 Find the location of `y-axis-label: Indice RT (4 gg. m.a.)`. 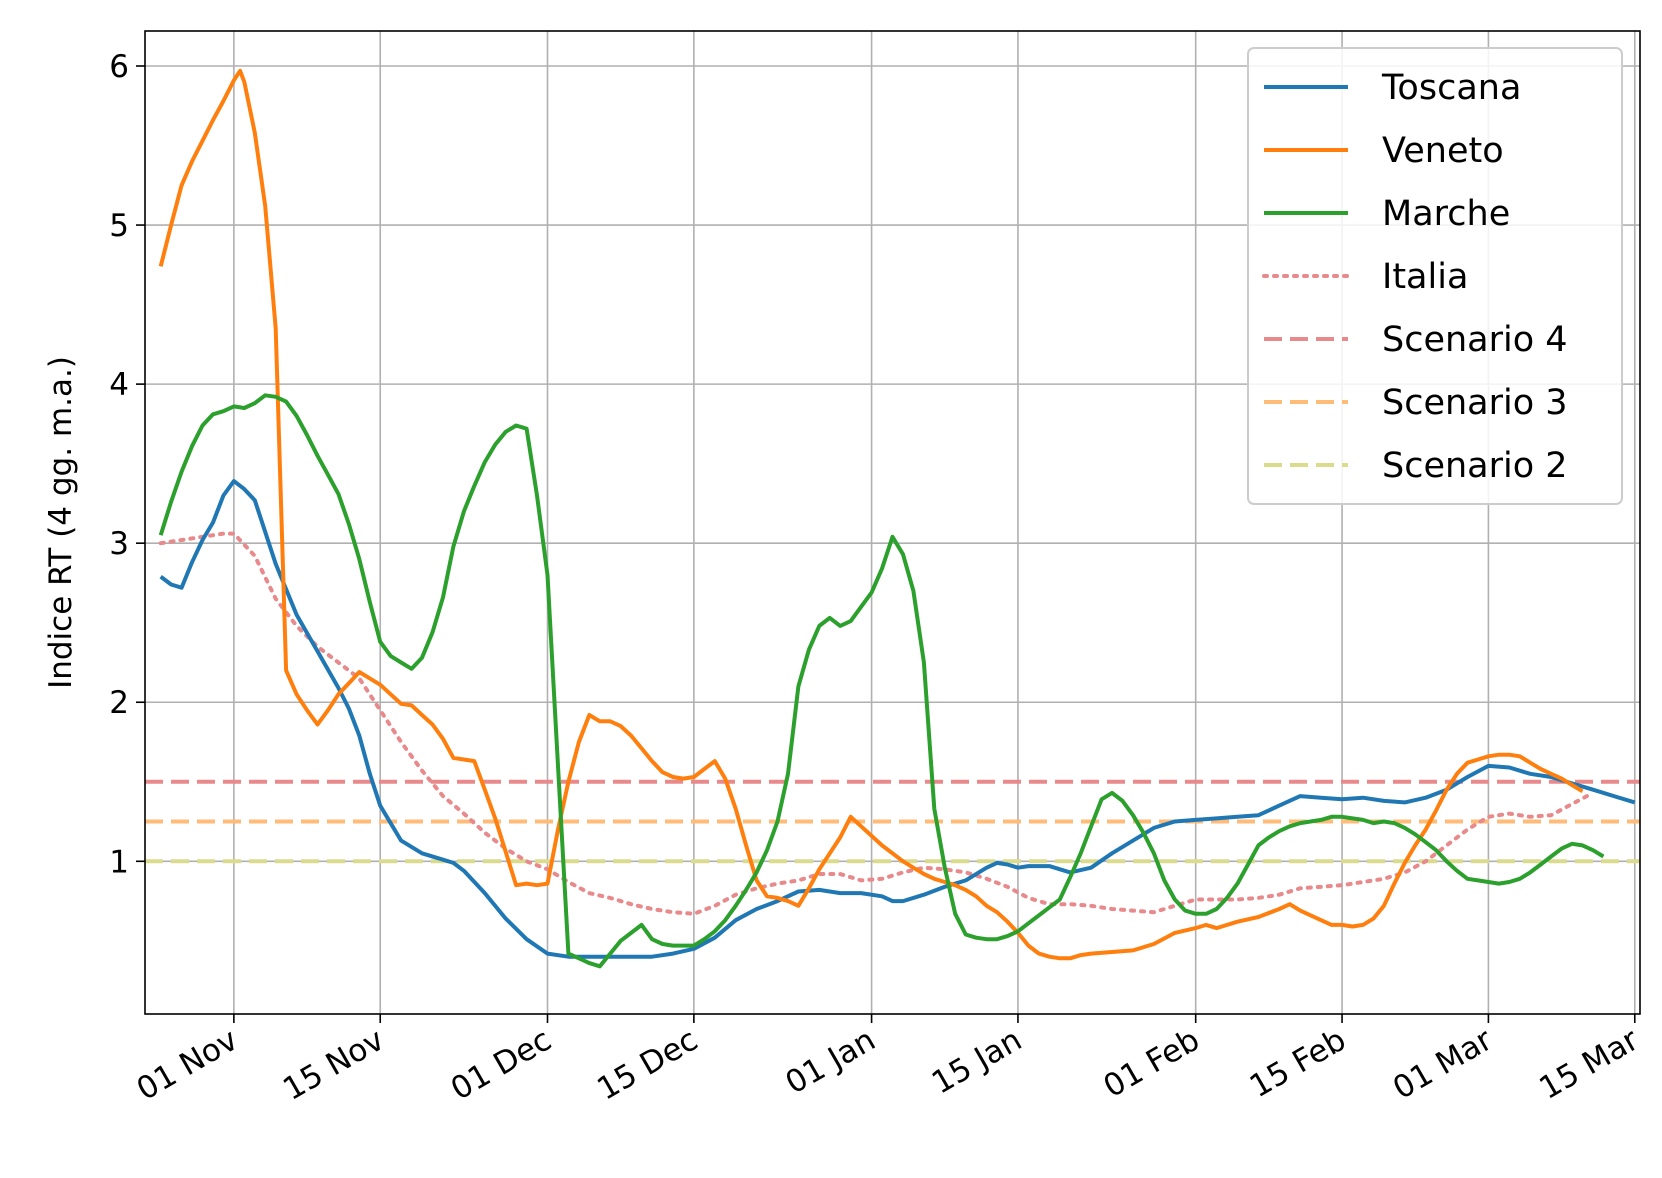

y-axis-label: Indice RT (4 gg. m.a.) is located at coordinates (61, 522).